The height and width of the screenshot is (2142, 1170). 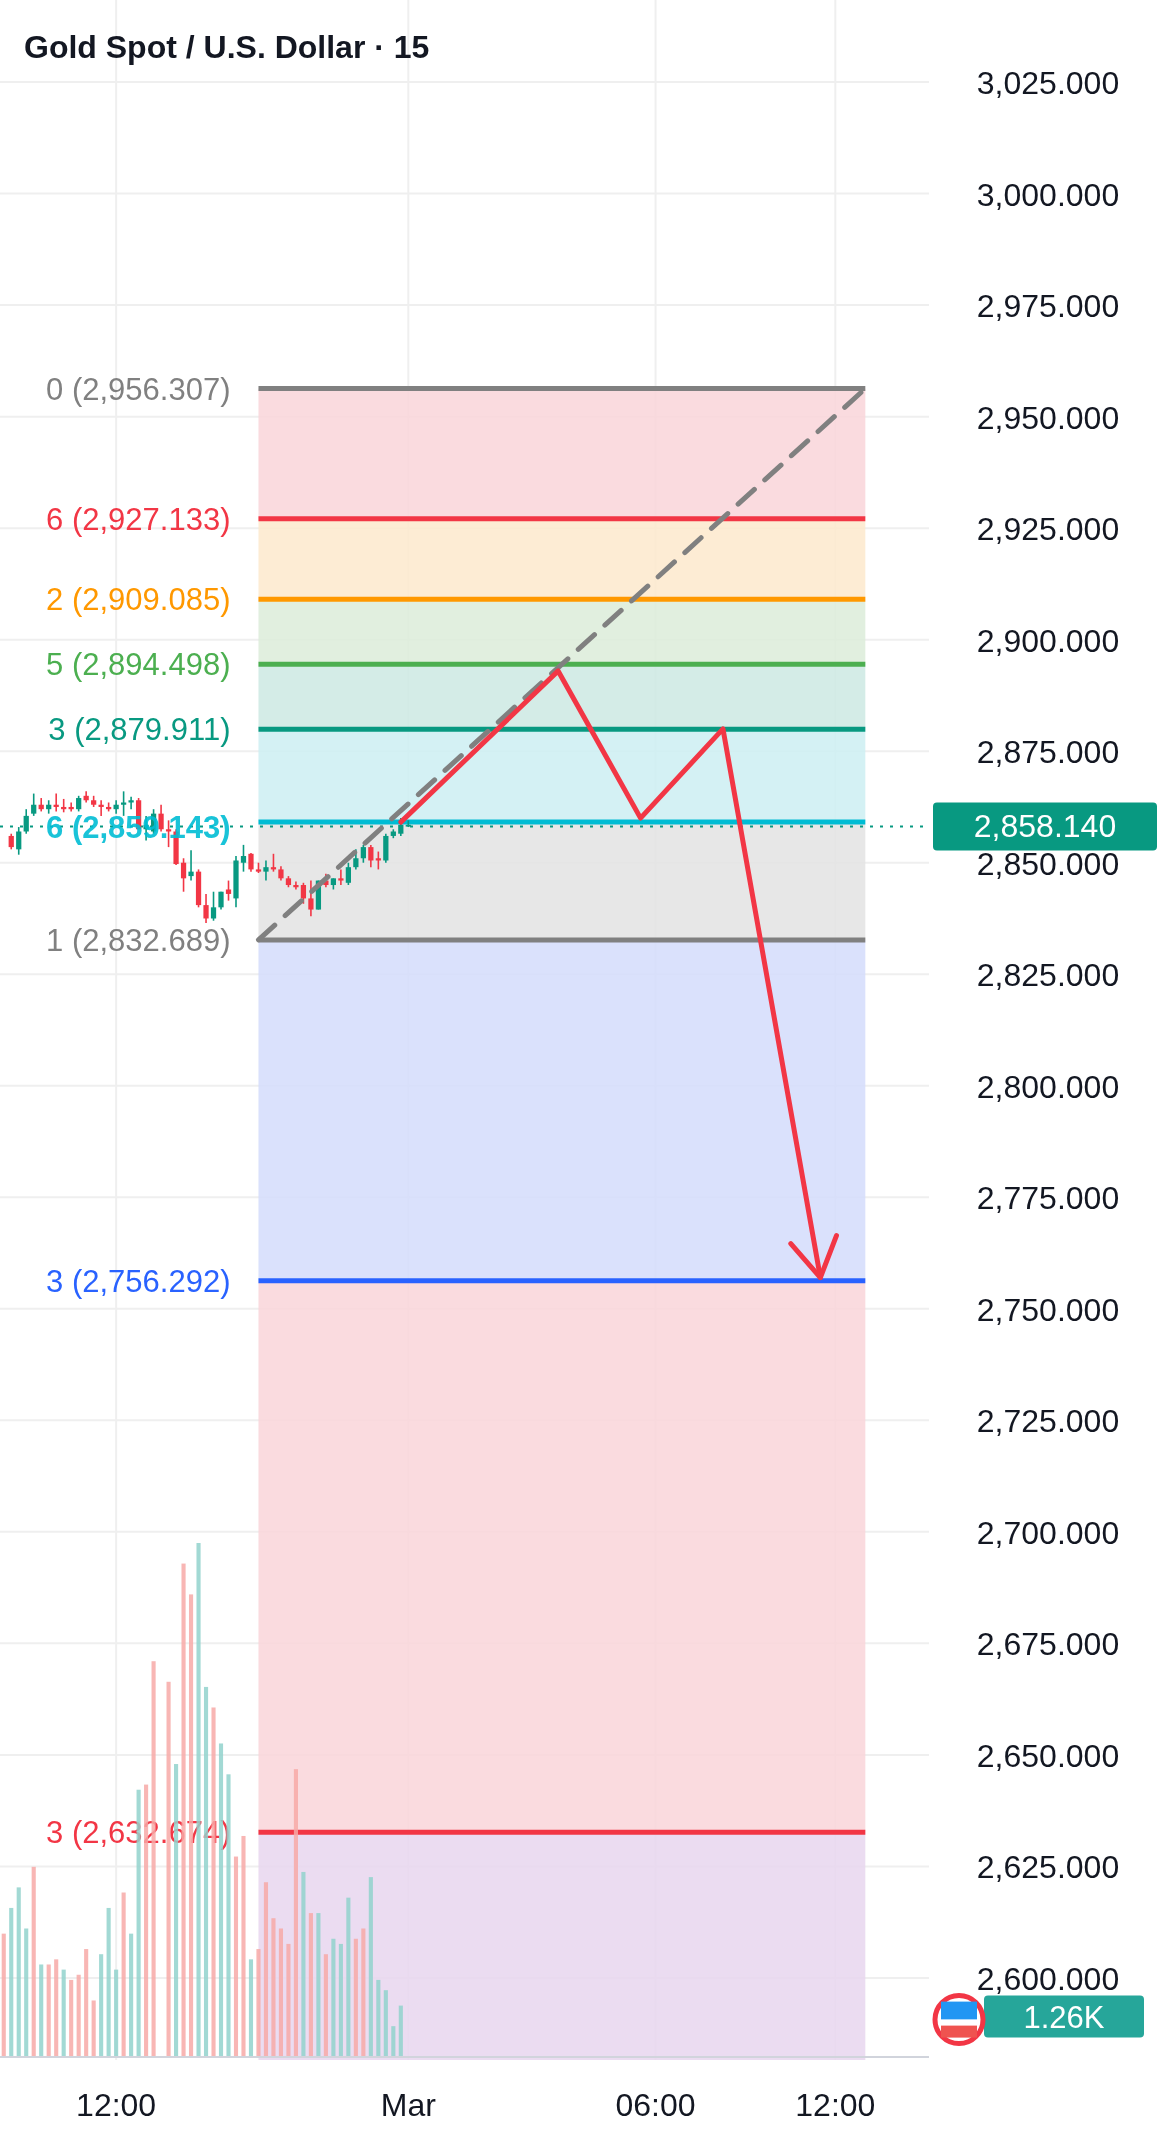 I want to click on y-tick-label: 2,600.000, so click(x=1048, y=1978).